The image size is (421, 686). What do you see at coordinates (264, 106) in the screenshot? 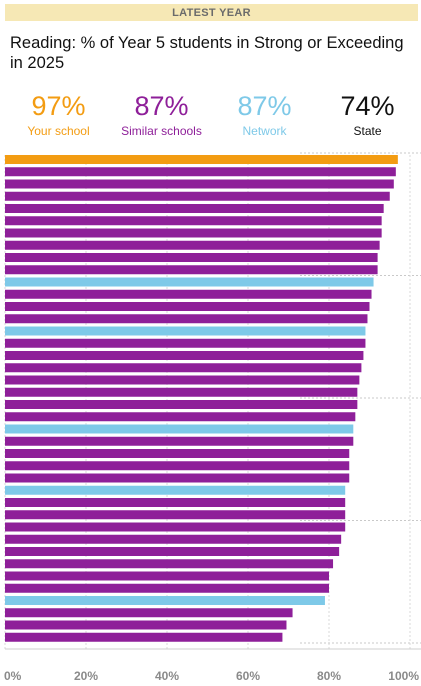
I see `kpi-network-value: 87%` at bounding box center [264, 106].